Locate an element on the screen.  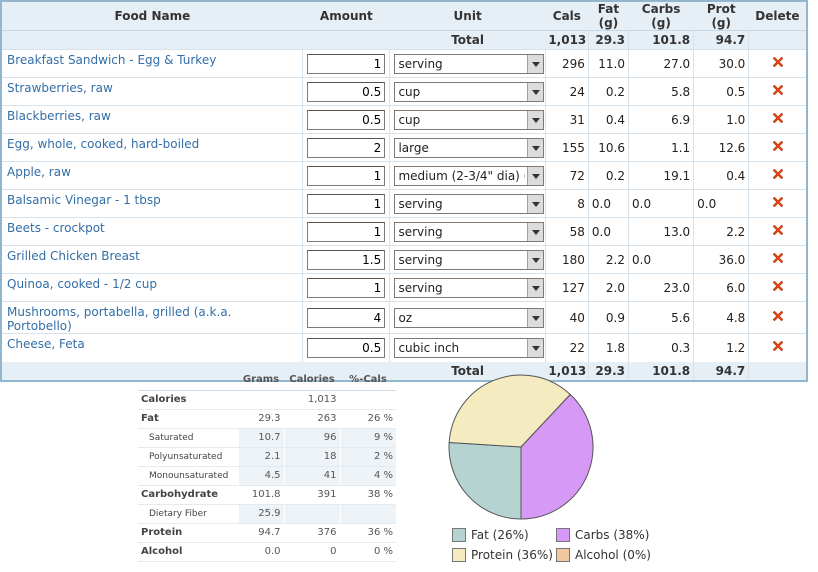
food-name-link: Apple, raw is located at coordinates (39, 172).